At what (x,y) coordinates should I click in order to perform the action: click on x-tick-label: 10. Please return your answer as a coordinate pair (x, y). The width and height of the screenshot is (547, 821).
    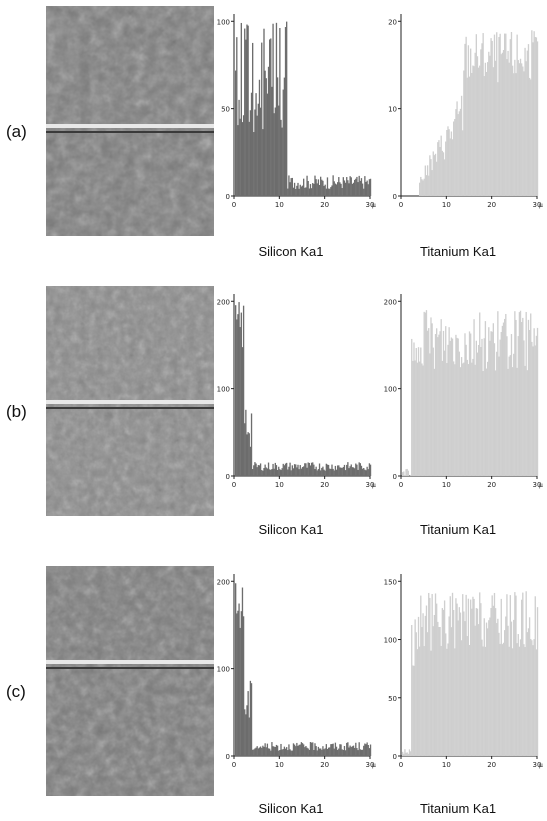
    Looking at the image, I should click on (279, 765).